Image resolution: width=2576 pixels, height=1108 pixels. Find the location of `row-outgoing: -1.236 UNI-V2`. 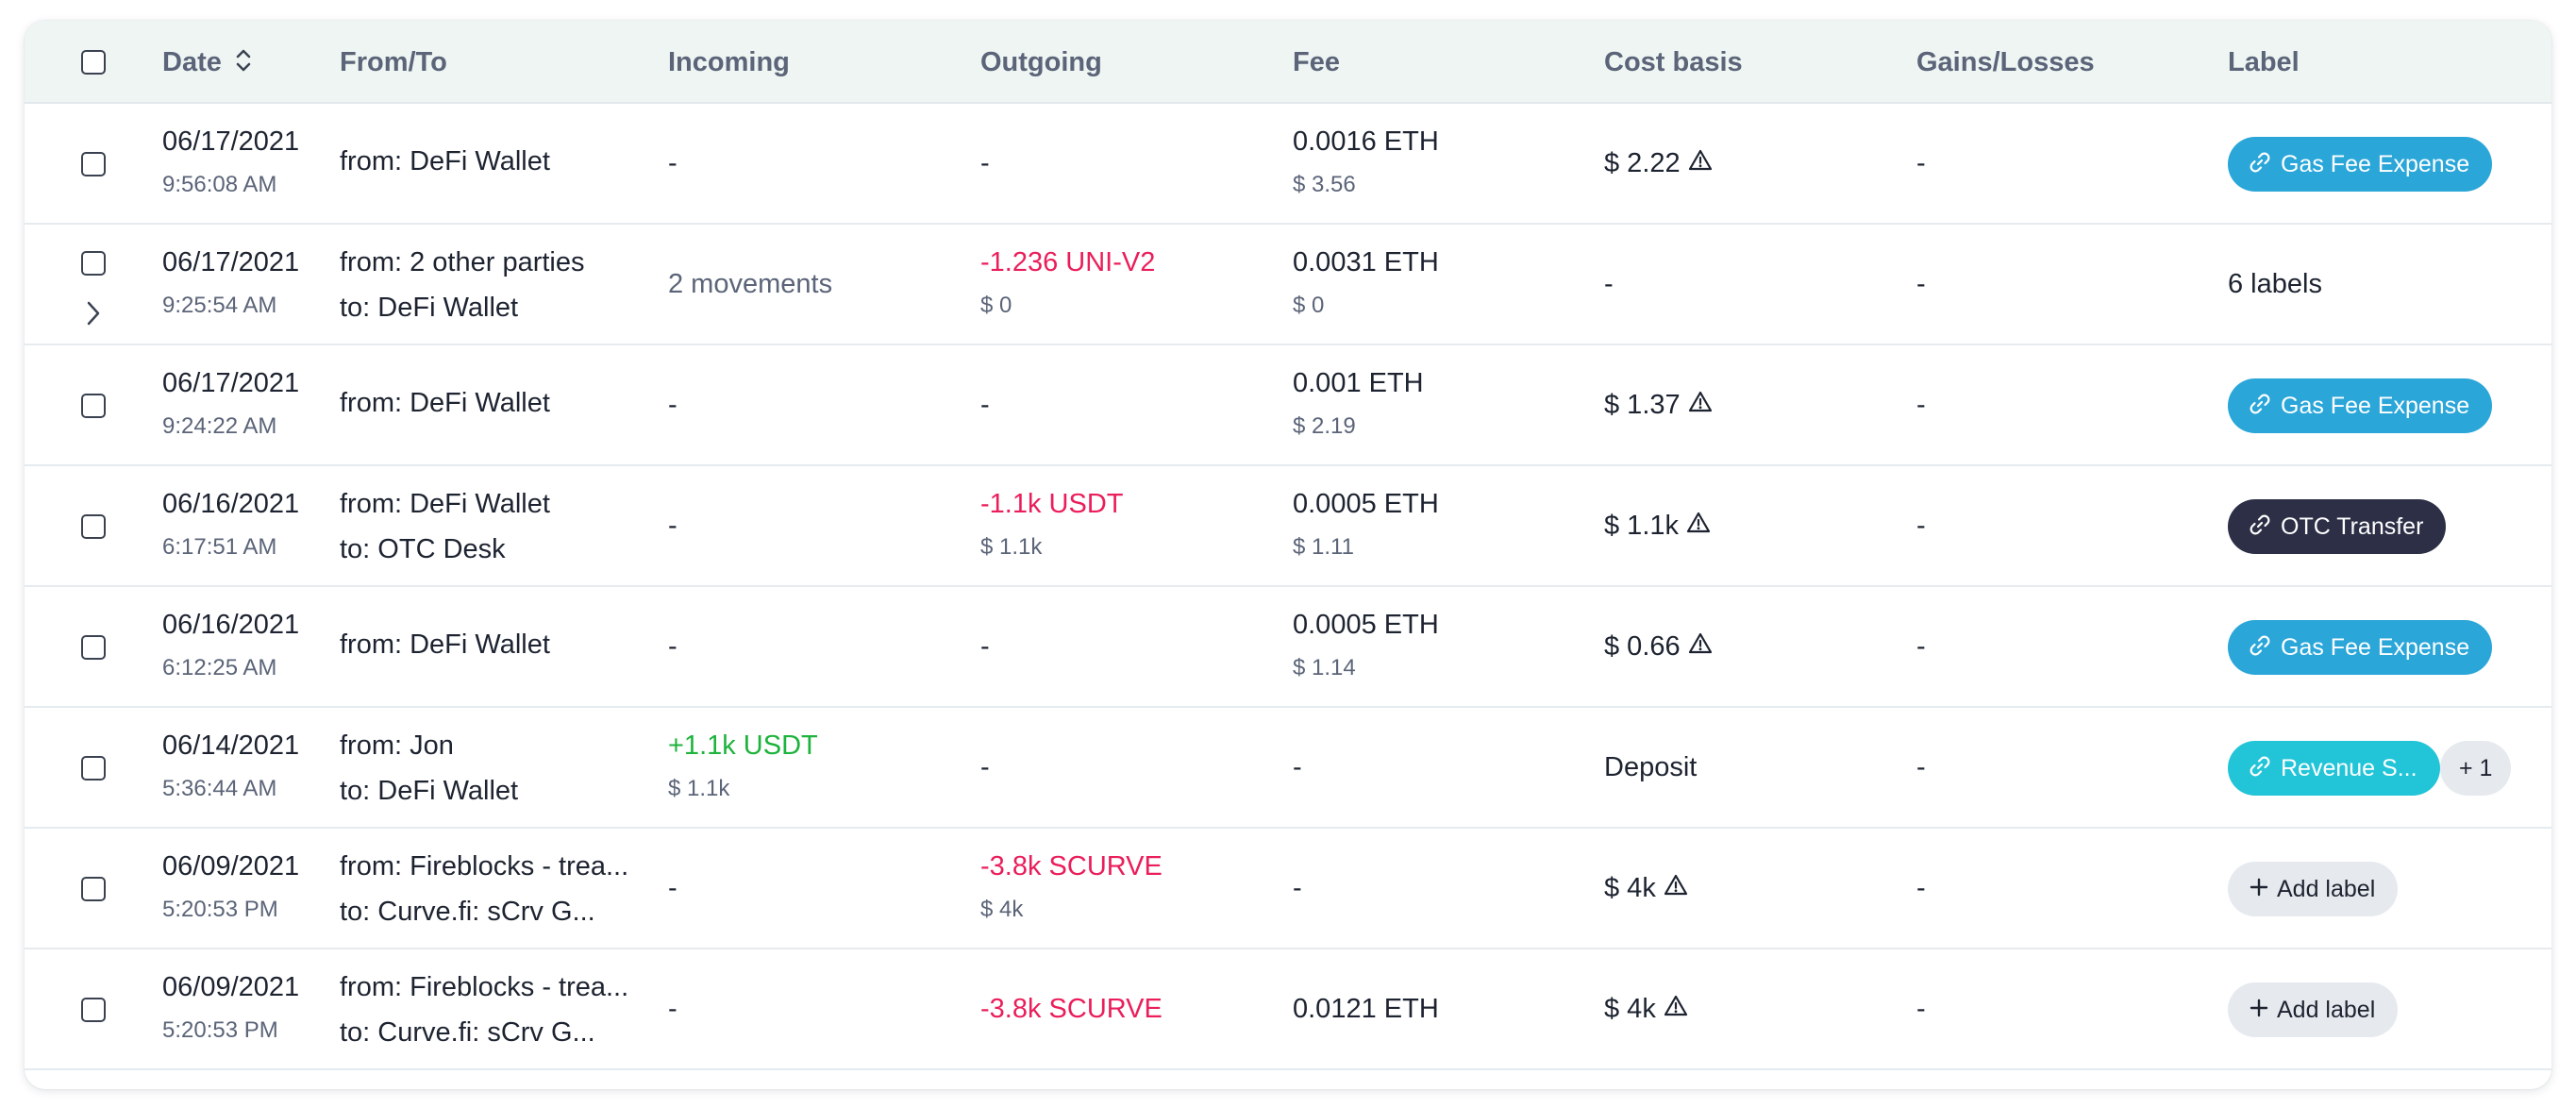

row-outgoing: -1.236 UNI-V2 is located at coordinates (1068, 262).